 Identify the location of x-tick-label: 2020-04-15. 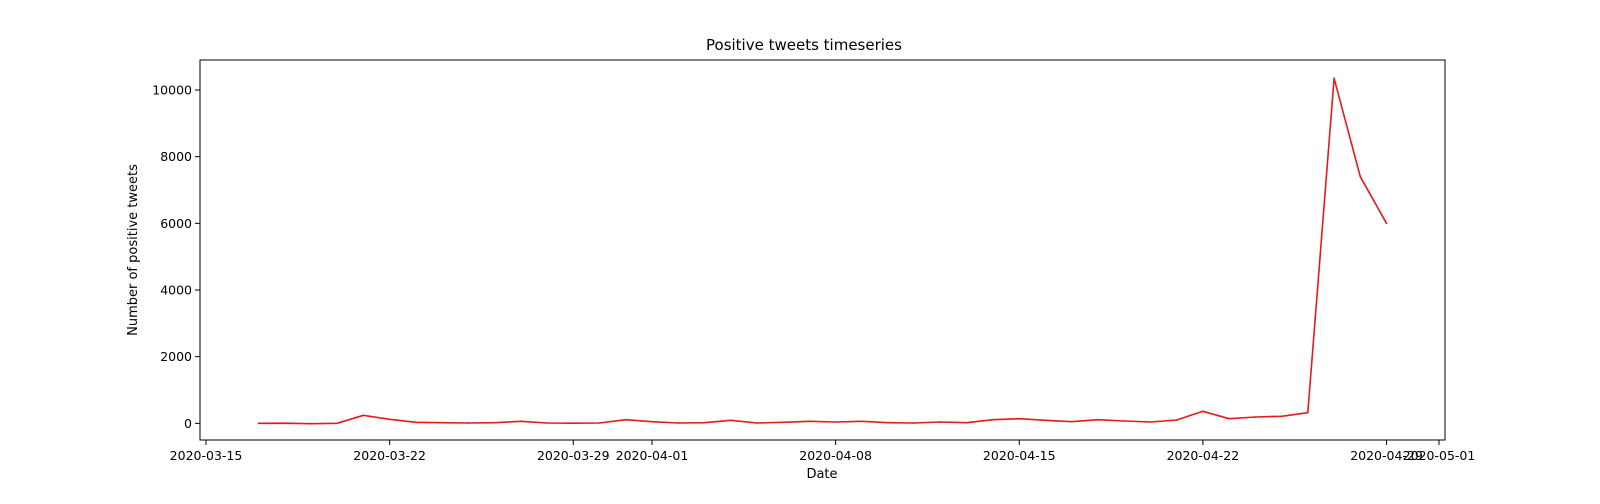
(1019, 455).